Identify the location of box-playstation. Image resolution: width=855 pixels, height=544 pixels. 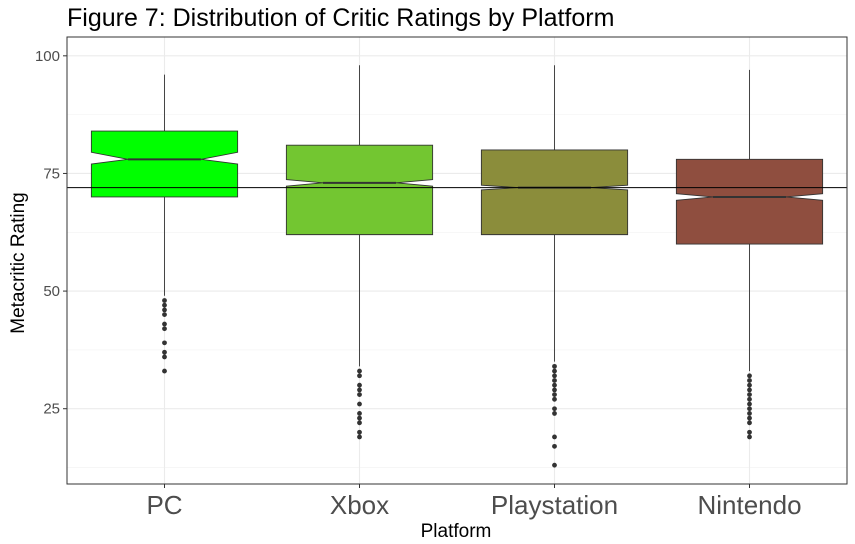
(554, 266).